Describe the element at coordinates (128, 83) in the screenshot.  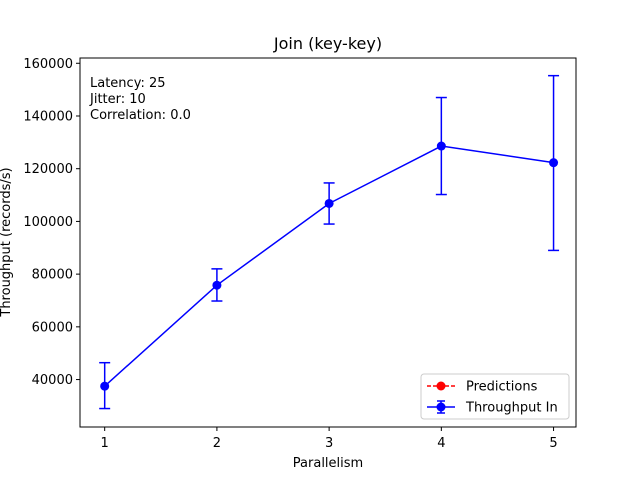
I see `annotation-latency: Latency: 25` at that location.